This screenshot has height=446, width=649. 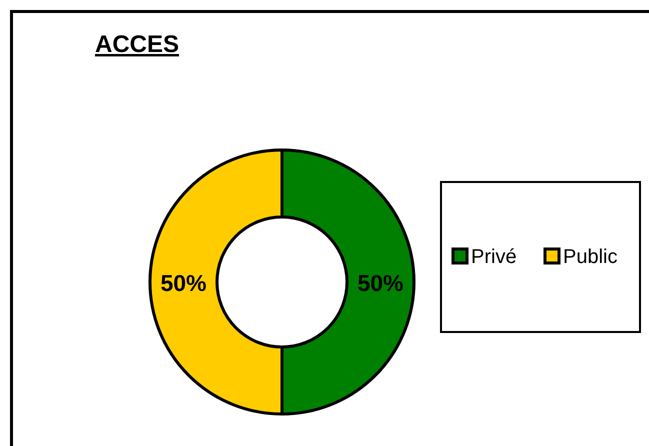 I want to click on legend-label: Public, so click(x=590, y=257).